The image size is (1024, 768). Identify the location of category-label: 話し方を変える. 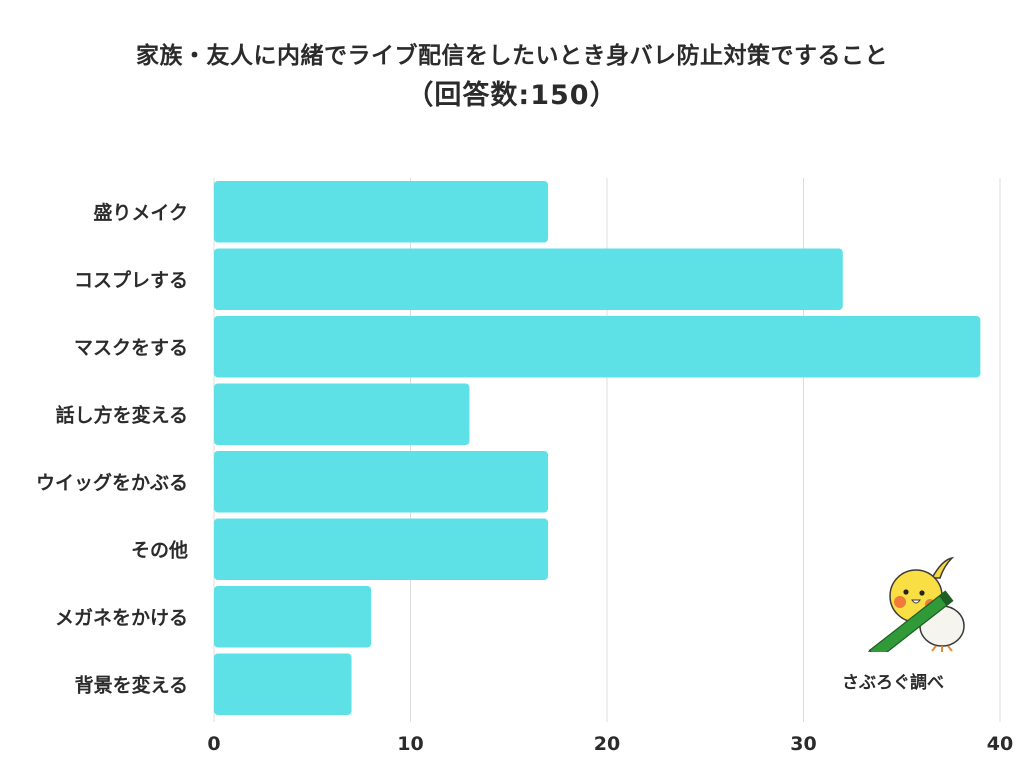
(122, 414).